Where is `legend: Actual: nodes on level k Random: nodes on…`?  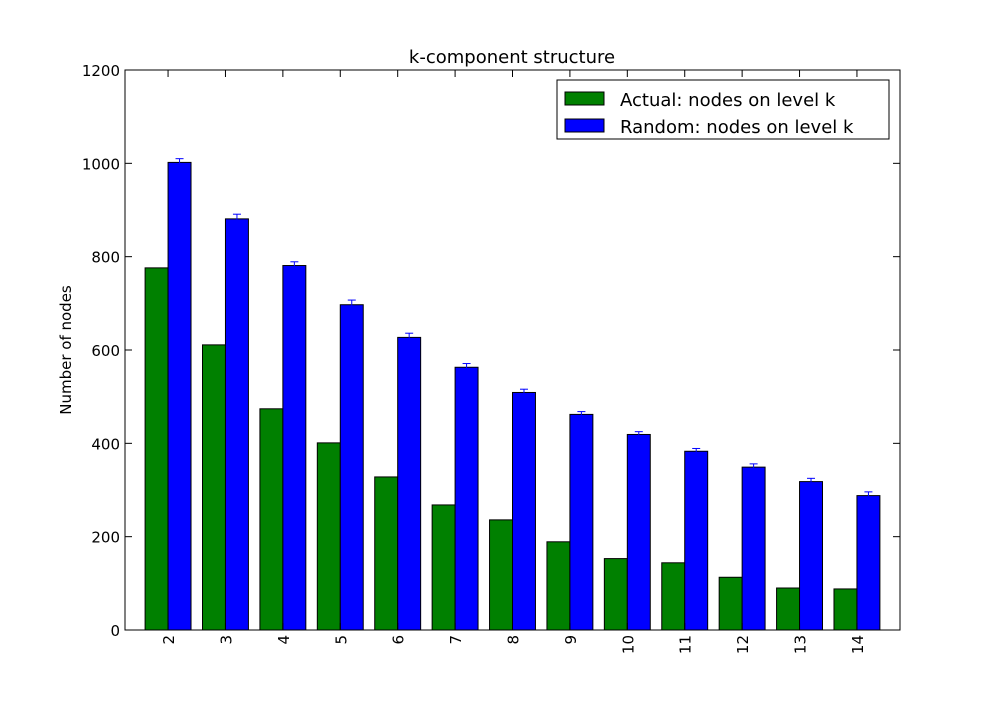
legend: Actual: nodes on level k Random: nodes on… is located at coordinates (723, 109).